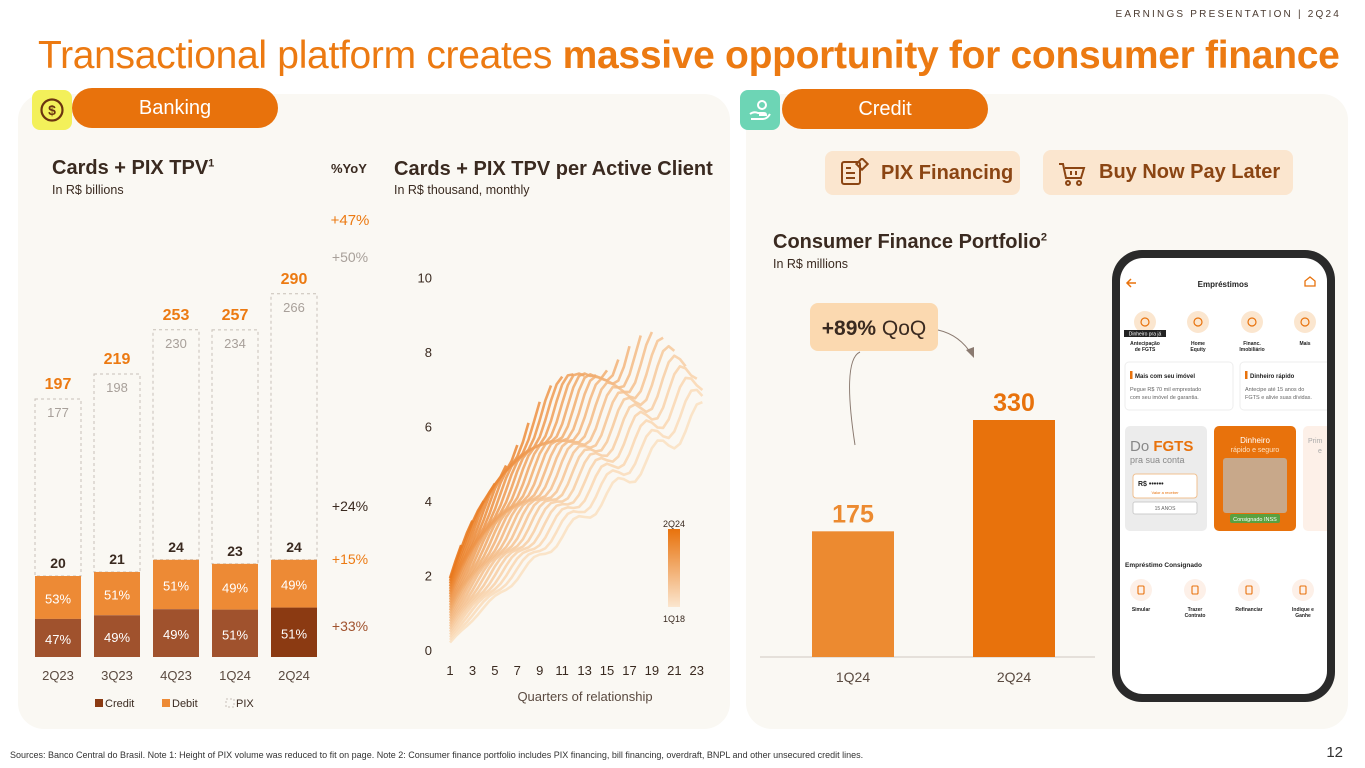  I want to click on chart1-subtitle: In R$ billions, so click(88, 190).